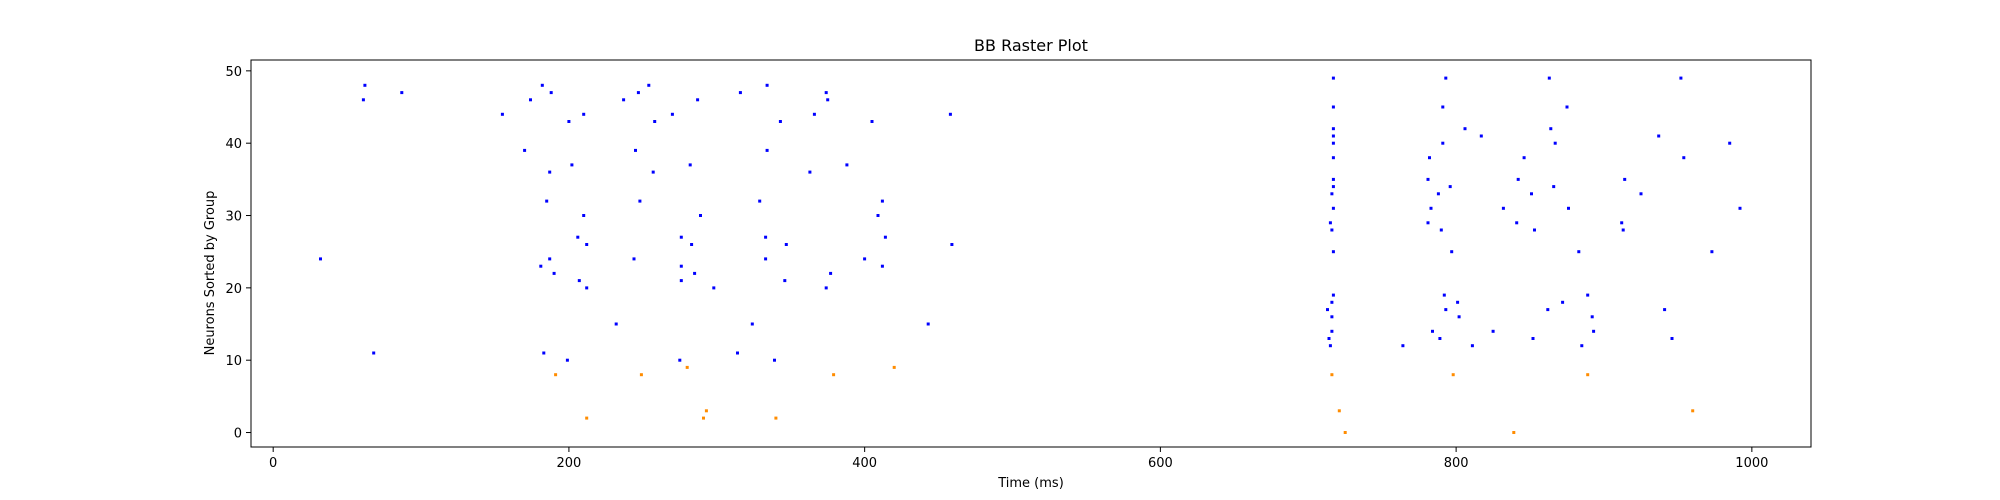 This screenshot has height=500, width=2000. I want to click on y-axis-title: Neurons Sorted by Group, so click(210, 273).